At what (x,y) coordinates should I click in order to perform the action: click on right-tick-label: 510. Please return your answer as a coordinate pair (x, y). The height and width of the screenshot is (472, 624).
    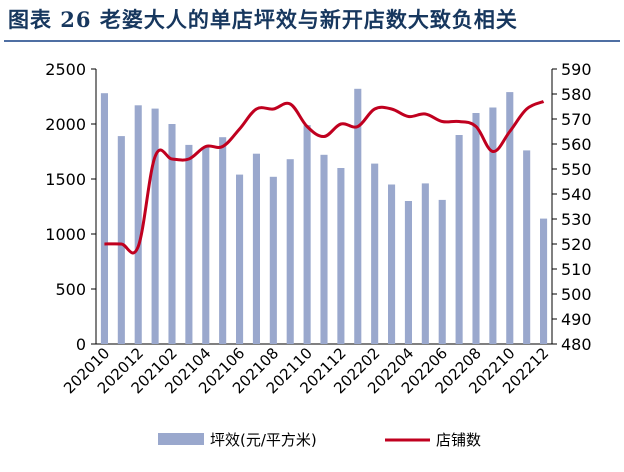
    Looking at the image, I should click on (576, 269).